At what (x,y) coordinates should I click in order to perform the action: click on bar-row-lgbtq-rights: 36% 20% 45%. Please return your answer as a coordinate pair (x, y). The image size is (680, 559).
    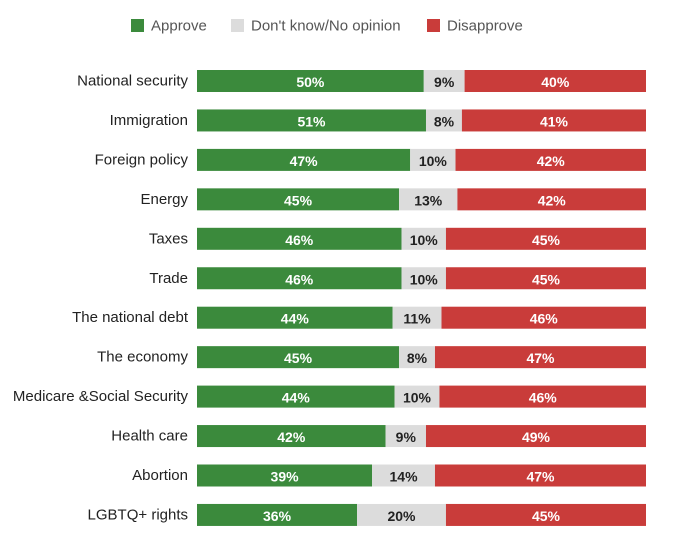
    Looking at the image, I should click on (421, 514).